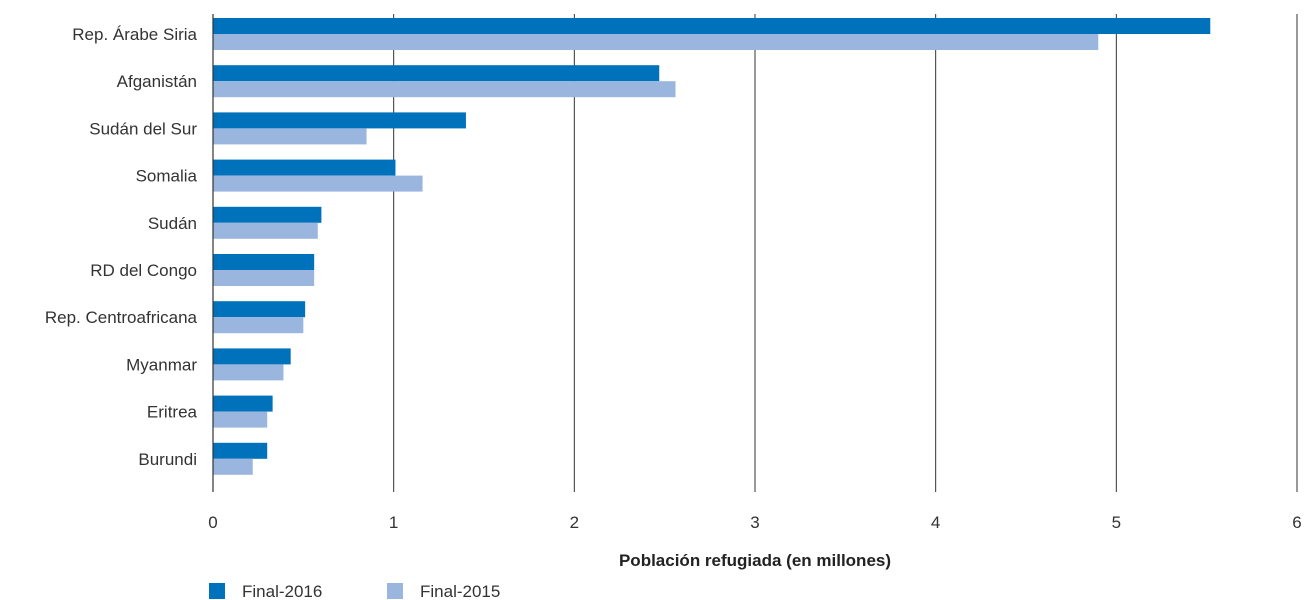 This screenshot has width=1305, height=600. I want to click on category-label: Sudán del Sur, so click(143, 128).